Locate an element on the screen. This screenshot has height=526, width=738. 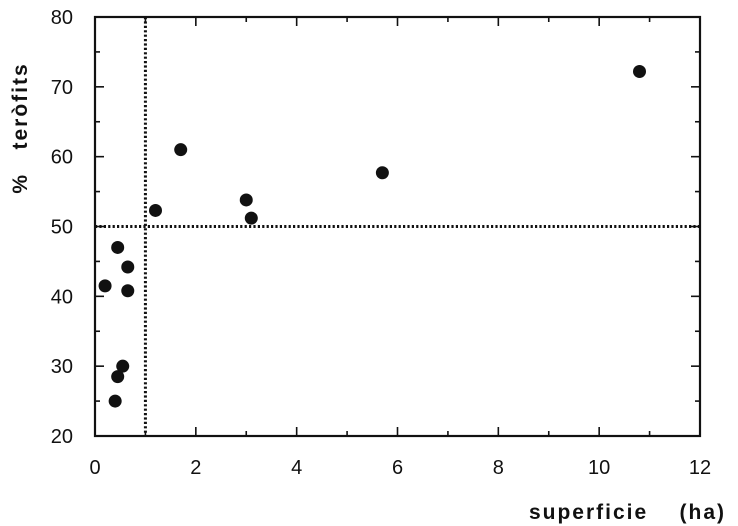
y-tick-label: 40 is located at coordinates (62, 297).